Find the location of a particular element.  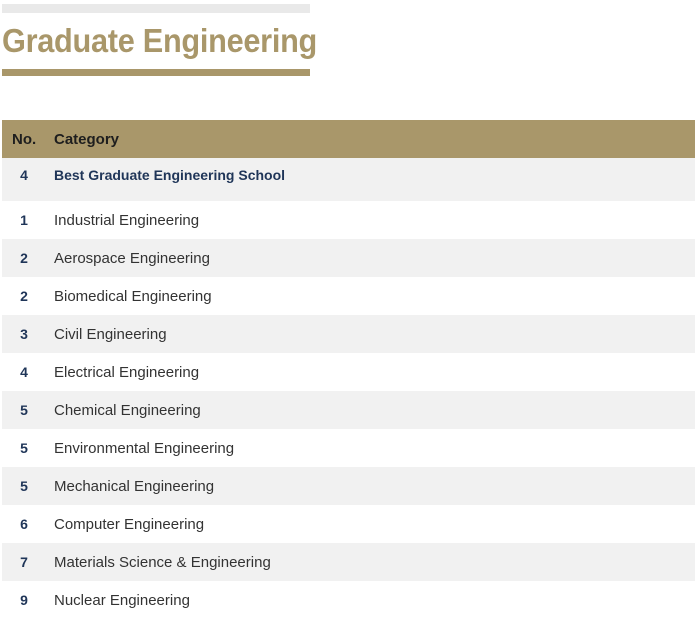

category-name: Biomedical Engineering is located at coordinates (133, 296).